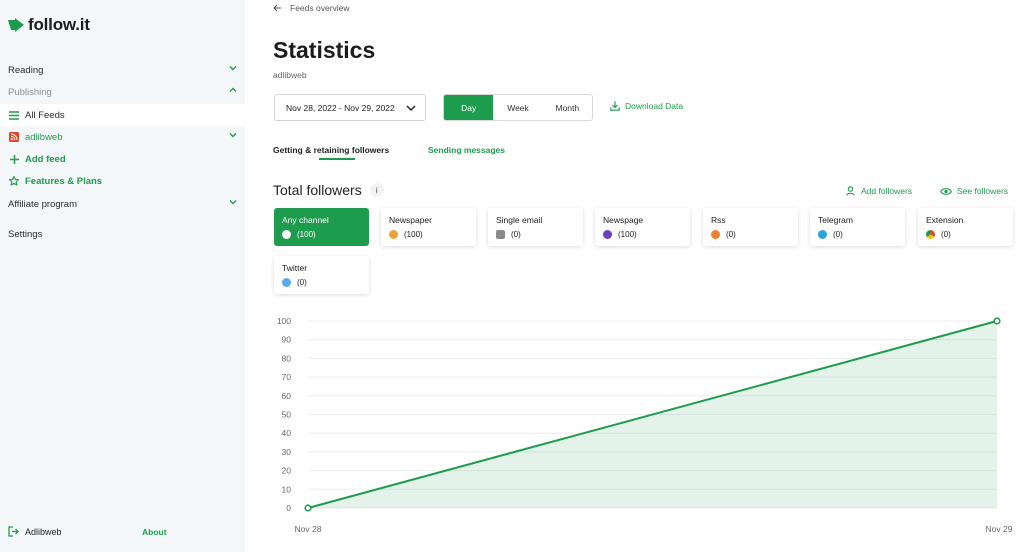 This screenshot has width=1024, height=552. Describe the element at coordinates (295, 268) in the screenshot. I see `channel-name: Twitter` at that location.